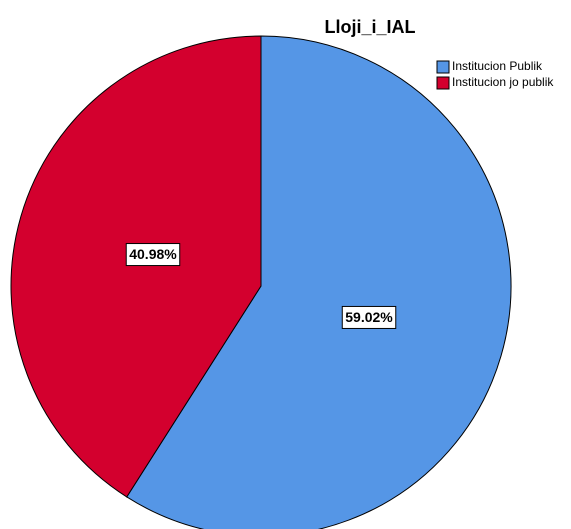 The height and width of the screenshot is (529, 571). I want to click on legend-label: Institucion Publik, so click(497, 66).